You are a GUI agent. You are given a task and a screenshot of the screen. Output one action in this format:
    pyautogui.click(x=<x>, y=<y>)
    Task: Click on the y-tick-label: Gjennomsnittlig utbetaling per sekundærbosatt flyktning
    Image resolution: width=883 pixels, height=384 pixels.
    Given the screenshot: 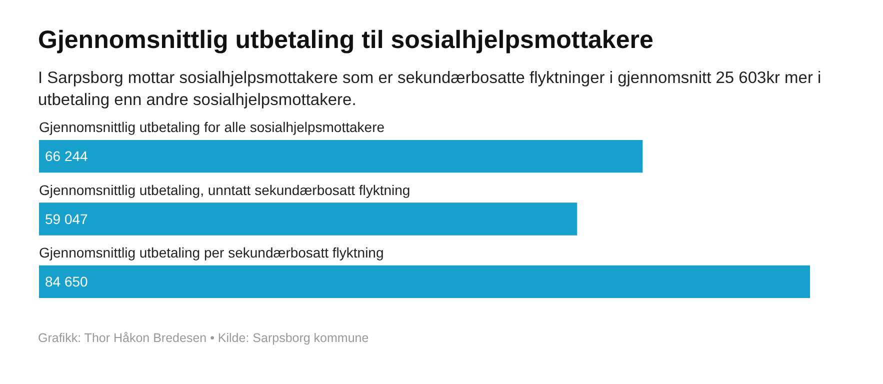 What is the action you would take?
    pyautogui.click(x=211, y=252)
    